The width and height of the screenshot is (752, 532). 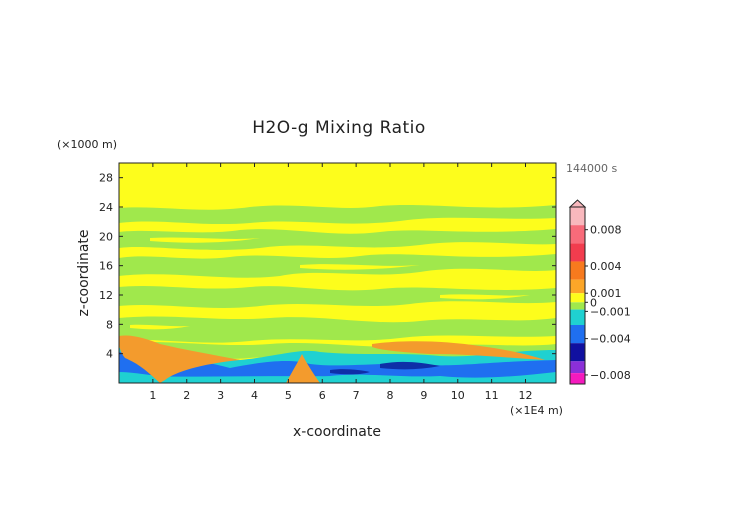 What do you see at coordinates (458, 395) in the screenshot?
I see `x-tick-label: 10` at bounding box center [458, 395].